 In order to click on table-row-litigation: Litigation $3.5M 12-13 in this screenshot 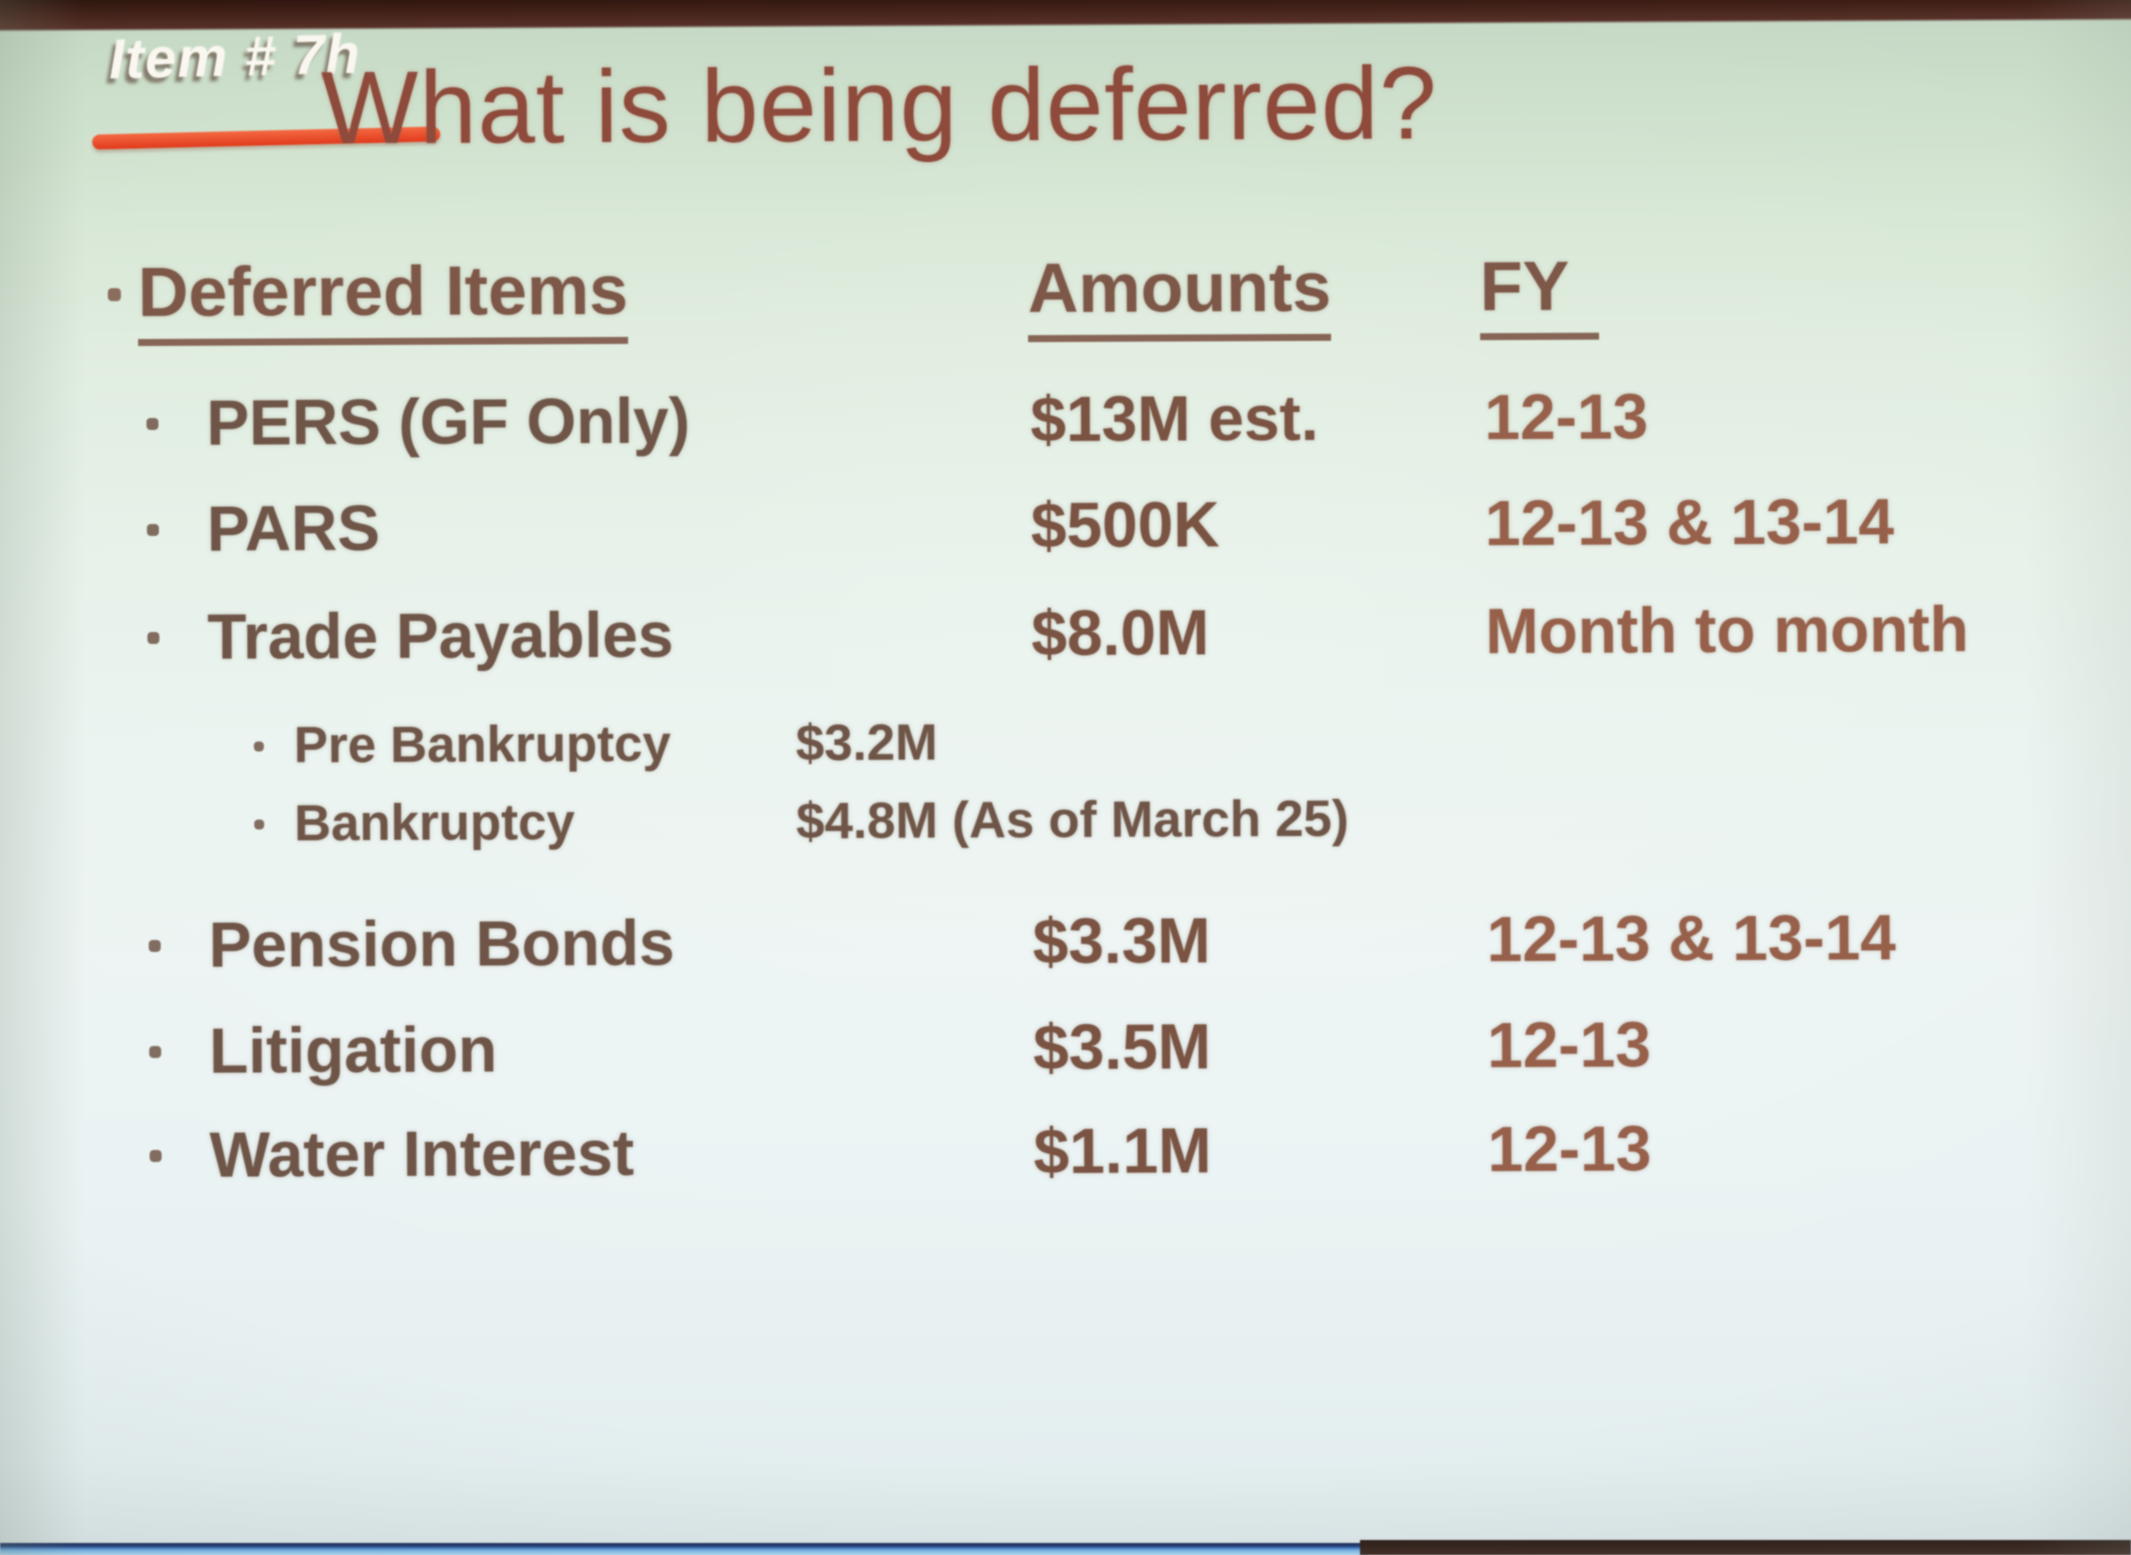, I will do `click(1066, 1051)`.